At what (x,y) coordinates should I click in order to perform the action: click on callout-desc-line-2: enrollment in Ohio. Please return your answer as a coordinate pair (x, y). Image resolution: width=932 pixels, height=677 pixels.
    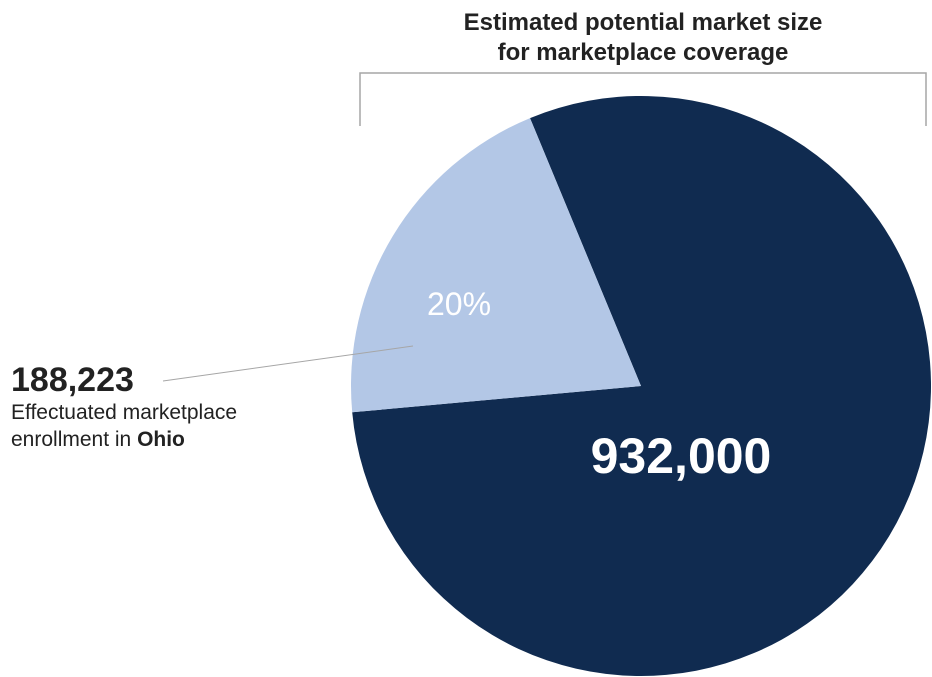
    Looking at the image, I should click on (124, 439).